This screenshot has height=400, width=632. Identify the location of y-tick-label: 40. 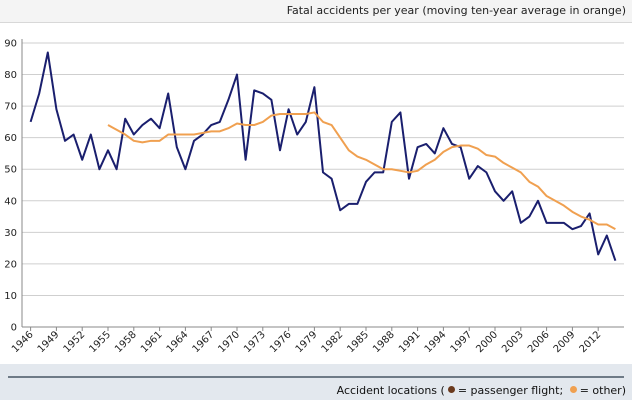
(10, 201).